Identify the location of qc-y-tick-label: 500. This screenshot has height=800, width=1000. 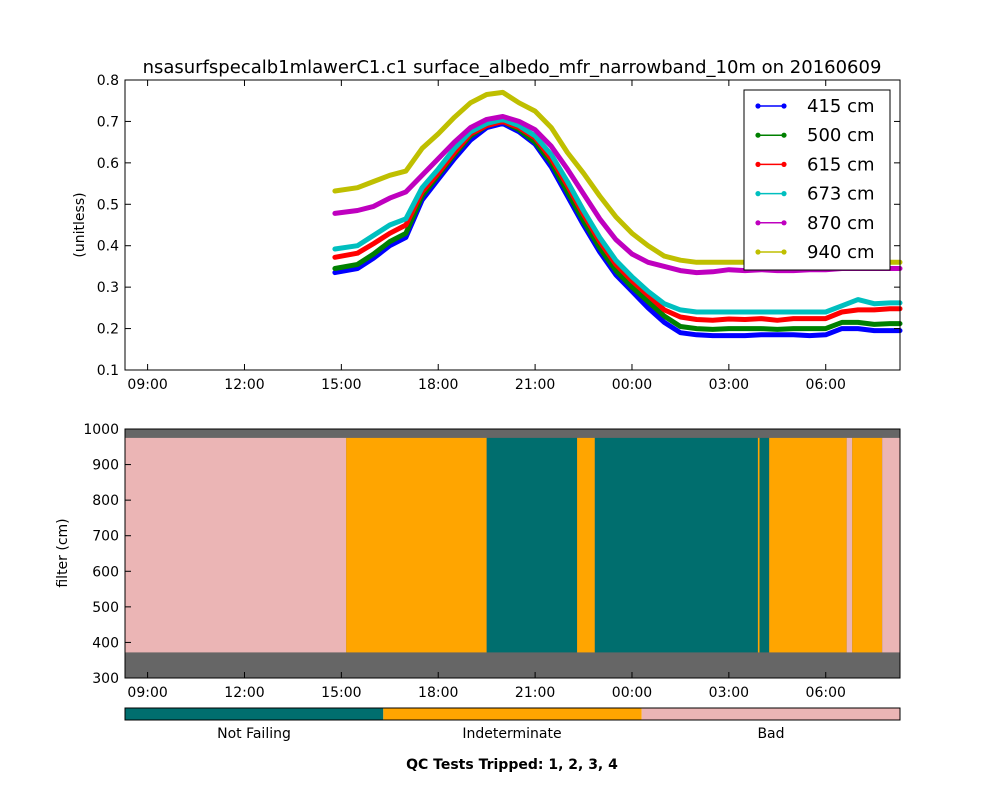
(105, 608).